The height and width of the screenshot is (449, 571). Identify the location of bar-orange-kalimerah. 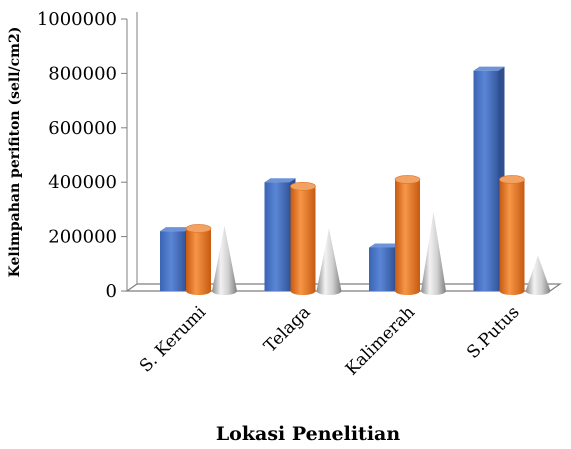
(407, 235).